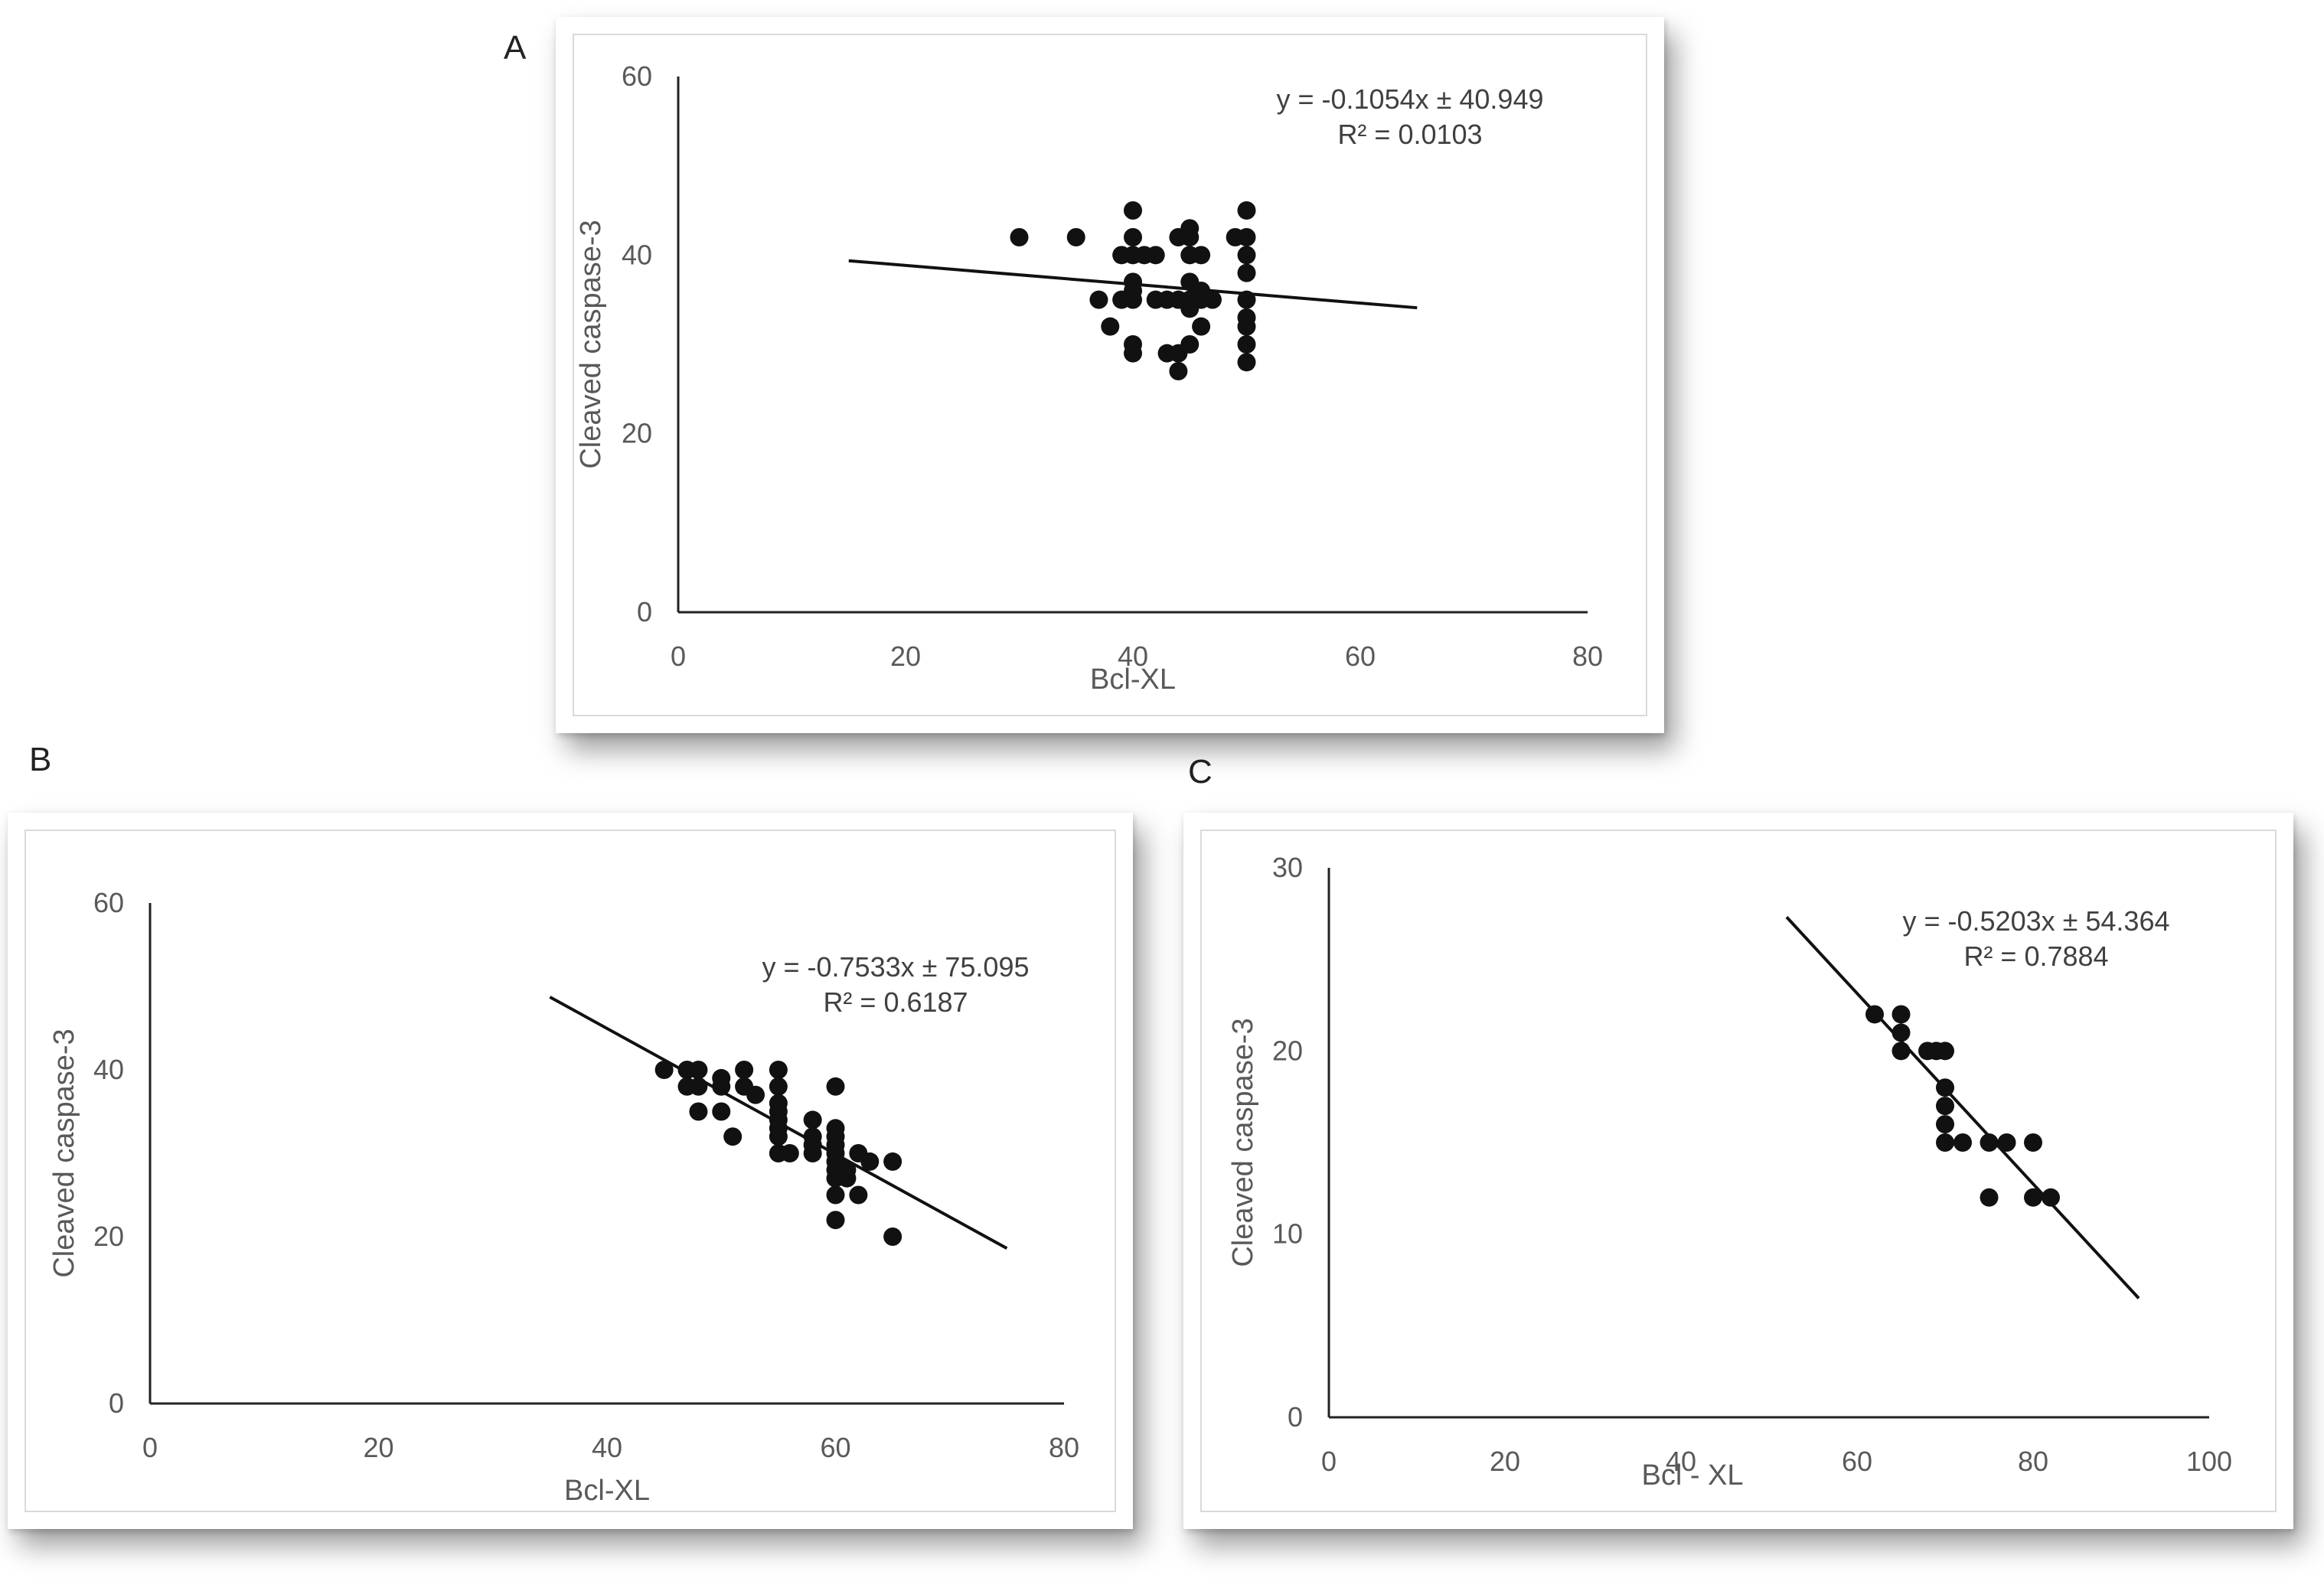 The width and height of the screenshot is (2324, 1591). Describe the element at coordinates (1287, 1050) in the screenshot. I see `y-tick-label-c: 20` at that location.